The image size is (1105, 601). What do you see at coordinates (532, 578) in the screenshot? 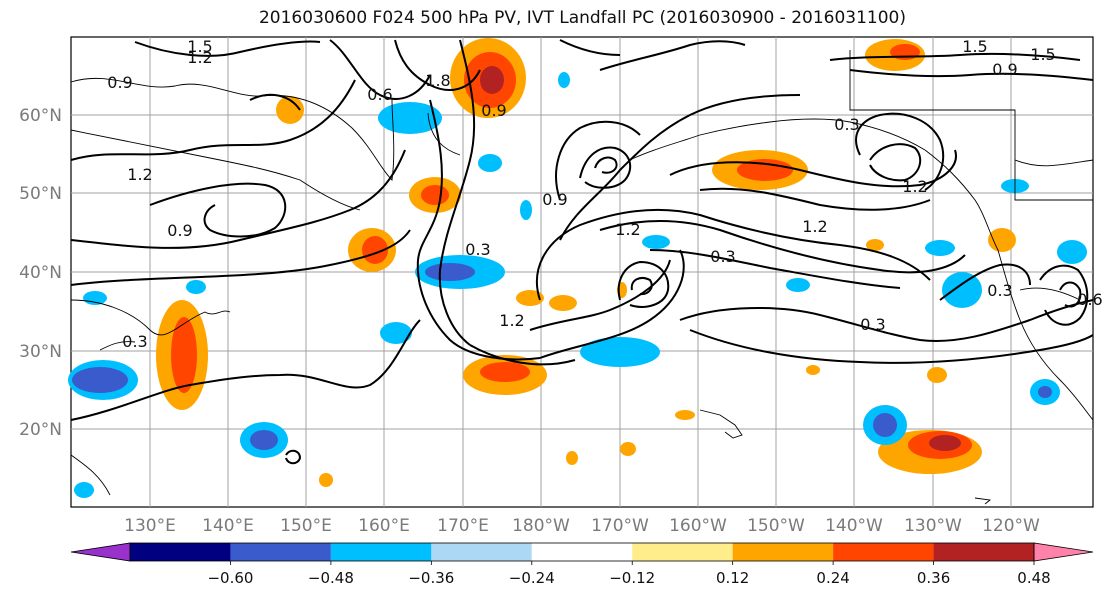
I see `colorbar-tick-label: −0.24` at bounding box center [532, 578].